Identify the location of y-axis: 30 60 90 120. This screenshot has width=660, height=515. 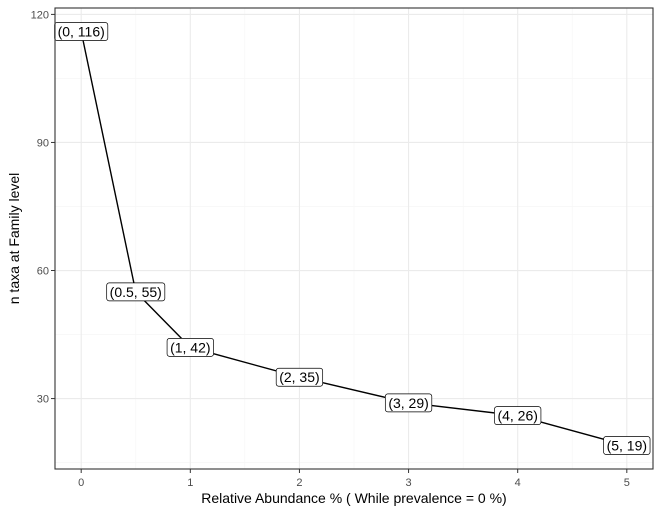
(43, 207).